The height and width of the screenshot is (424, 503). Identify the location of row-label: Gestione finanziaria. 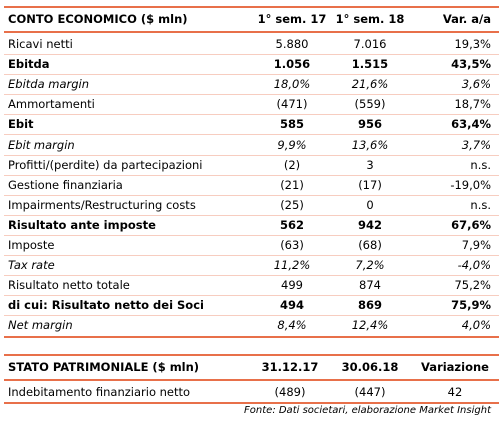
(65, 184).